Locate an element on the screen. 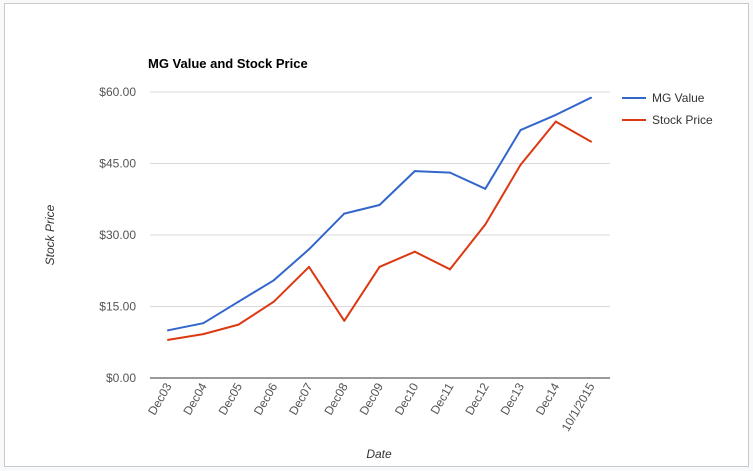 This screenshot has height=471, width=753. y-tick-label: $30.00 is located at coordinates (117, 235).